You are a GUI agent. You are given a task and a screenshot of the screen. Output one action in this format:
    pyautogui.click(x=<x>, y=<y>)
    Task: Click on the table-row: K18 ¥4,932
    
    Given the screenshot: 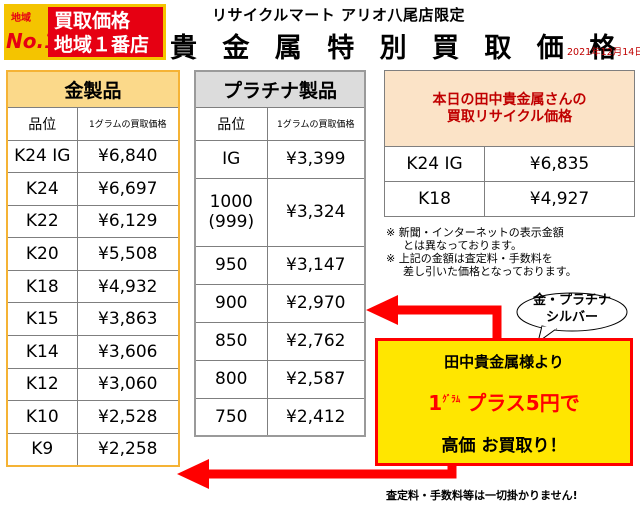 What is the action you would take?
    pyautogui.click(x=93, y=286)
    